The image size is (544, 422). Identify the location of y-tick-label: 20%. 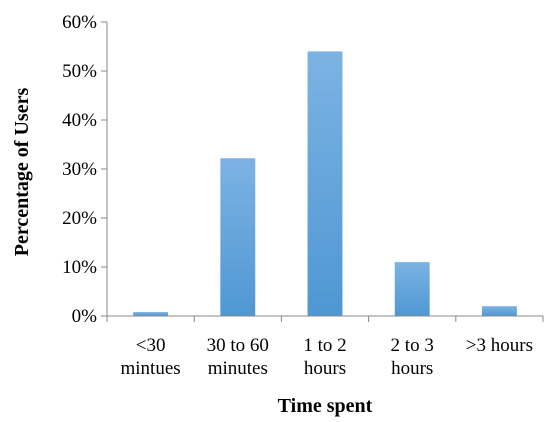
(79, 218).